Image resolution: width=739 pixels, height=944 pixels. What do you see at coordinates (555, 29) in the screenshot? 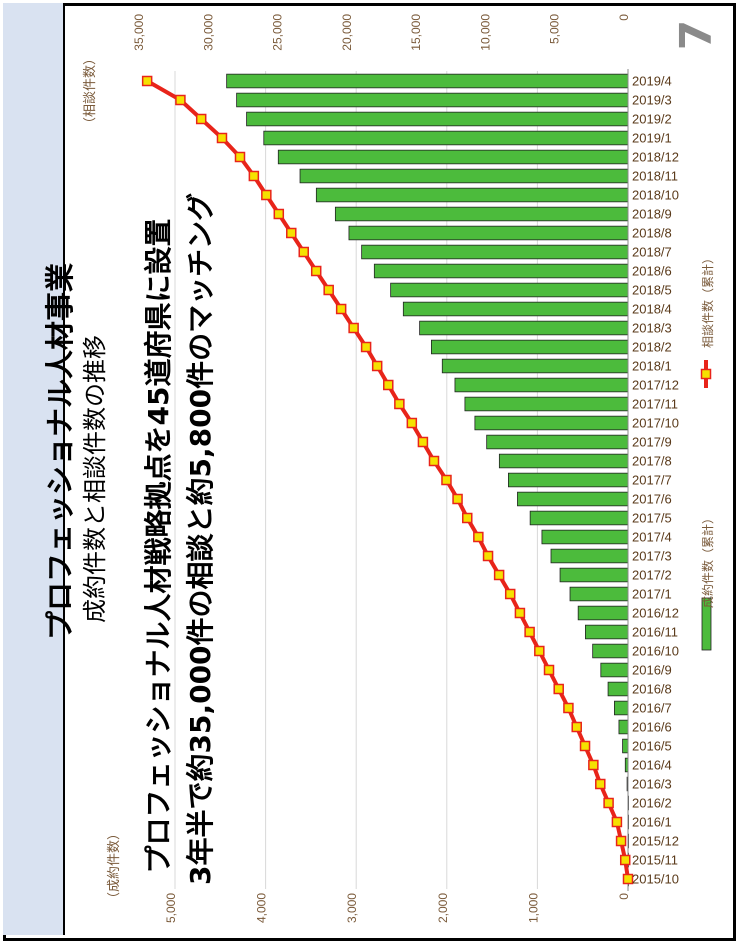
I see `line-axis-tick-label: 5,000` at bounding box center [555, 29].